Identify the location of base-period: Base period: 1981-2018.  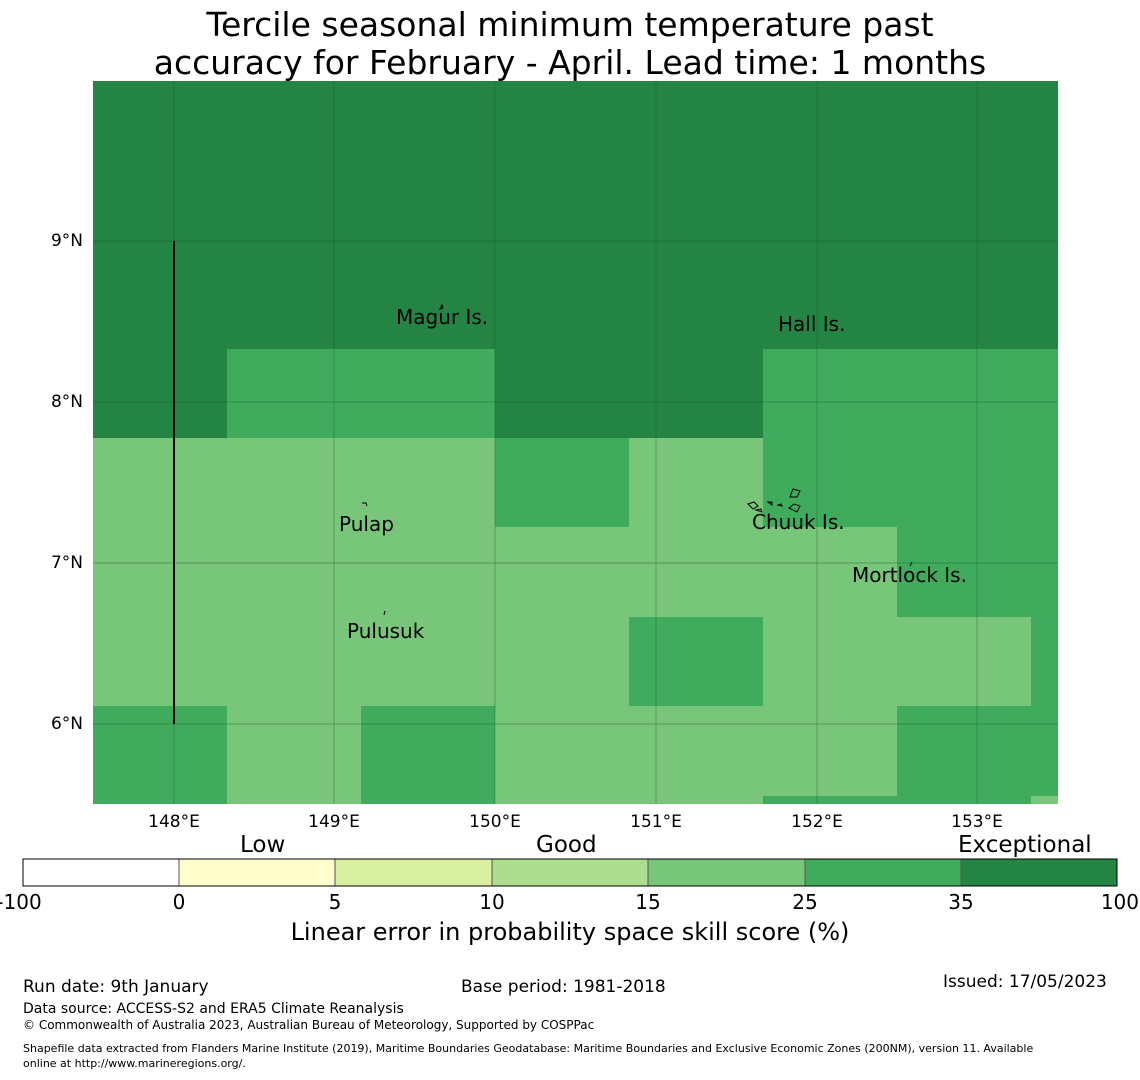
(563, 987).